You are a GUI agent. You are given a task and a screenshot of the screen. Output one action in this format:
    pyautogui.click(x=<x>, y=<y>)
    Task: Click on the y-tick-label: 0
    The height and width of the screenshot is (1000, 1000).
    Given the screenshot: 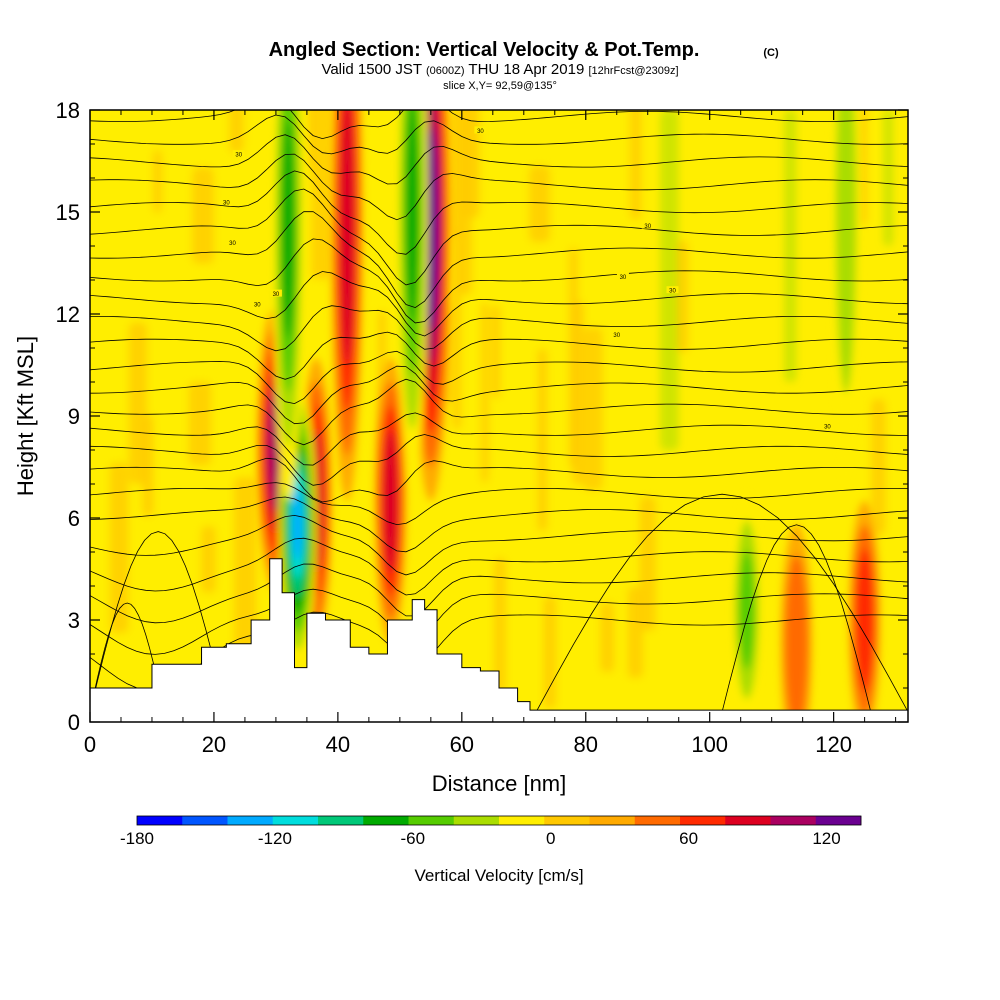 What is the action you would take?
    pyautogui.click(x=74, y=722)
    